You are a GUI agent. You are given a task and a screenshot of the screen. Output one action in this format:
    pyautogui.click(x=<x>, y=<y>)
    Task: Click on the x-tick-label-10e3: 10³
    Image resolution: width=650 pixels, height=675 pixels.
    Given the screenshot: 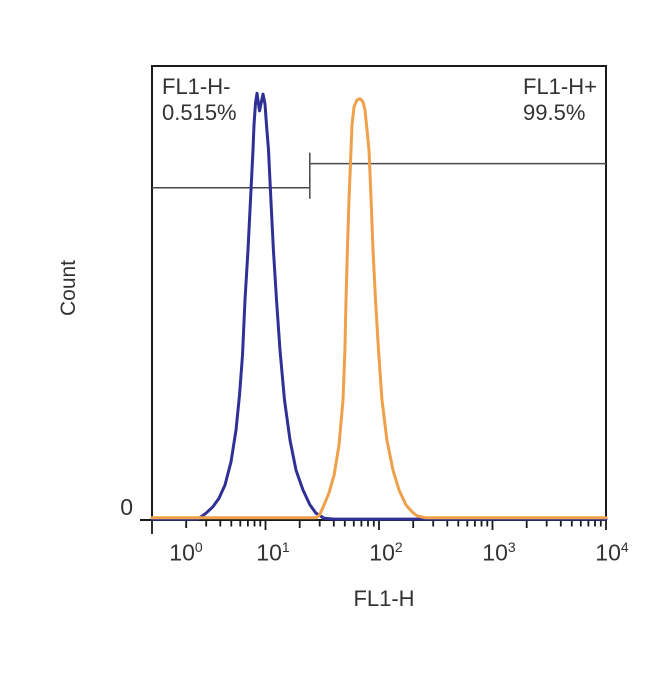 What is the action you would take?
    pyautogui.click(x=498, y=557)
    